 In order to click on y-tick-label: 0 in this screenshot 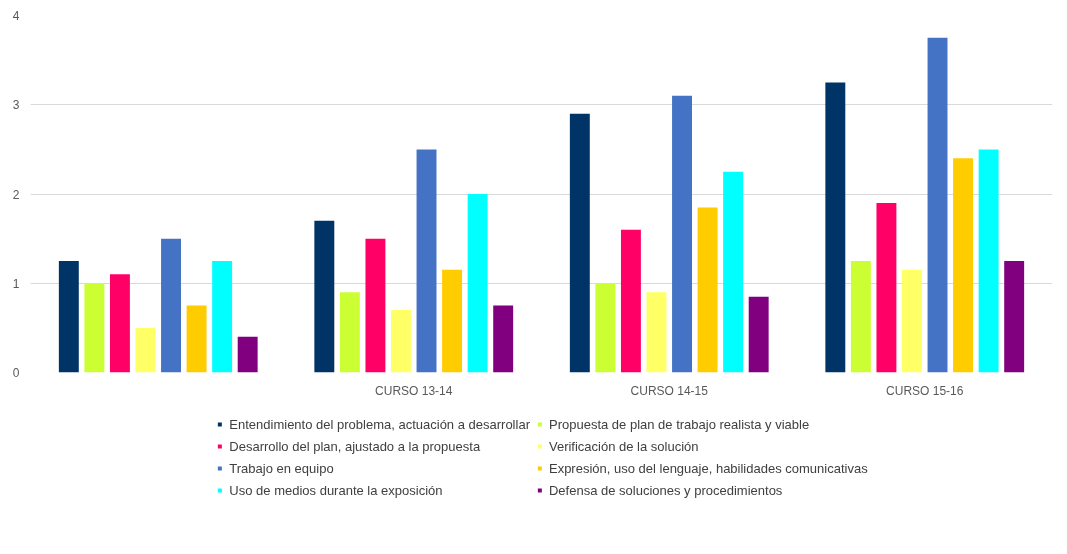, I will do `click(16, 373)`.